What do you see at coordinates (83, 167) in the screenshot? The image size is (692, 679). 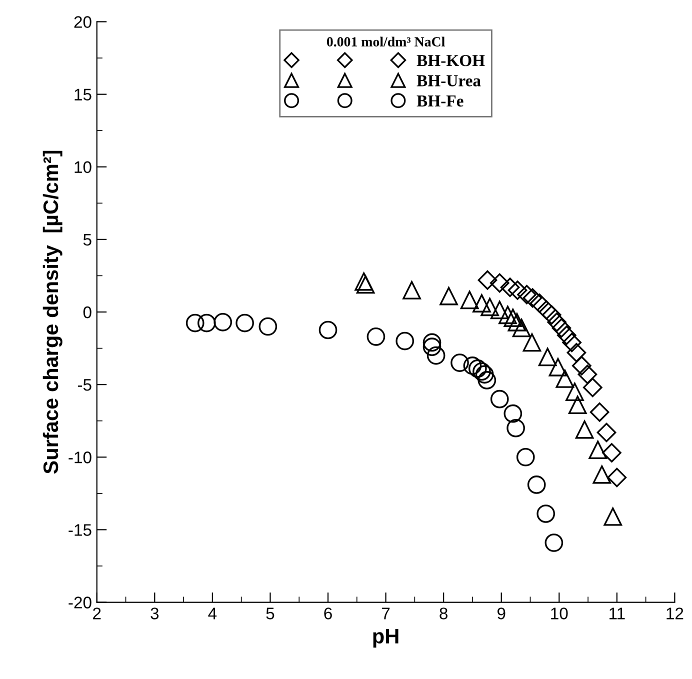 I see `y-tick-label: 10` at bounding box center [83, 167].